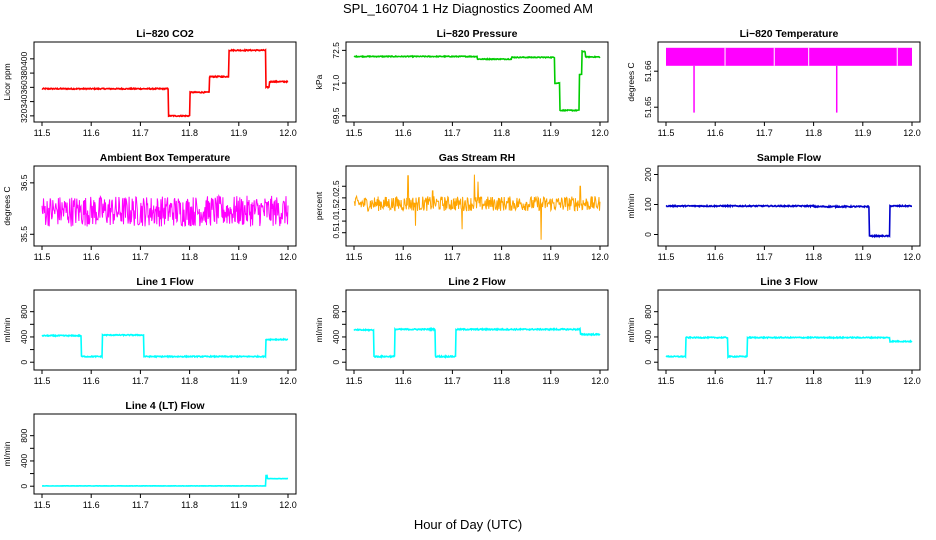 This screenshot has height=540, width=936. I want to click on subplot-title: Line 4 (LT) Flow, so click(165, 406).